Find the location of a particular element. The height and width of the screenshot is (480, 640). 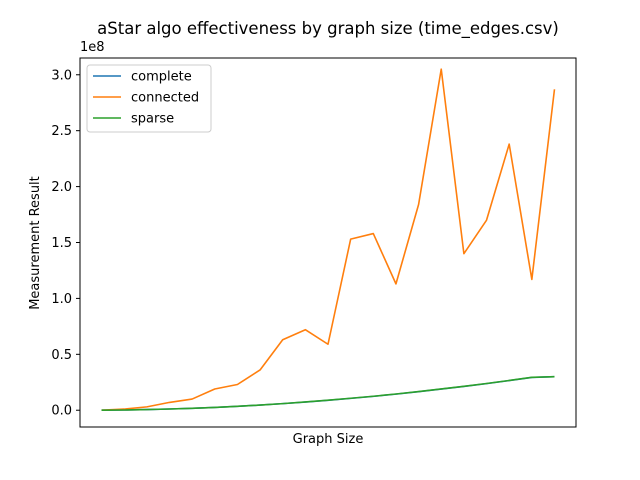

series-line-sparse is located at coordinates (328, 393).